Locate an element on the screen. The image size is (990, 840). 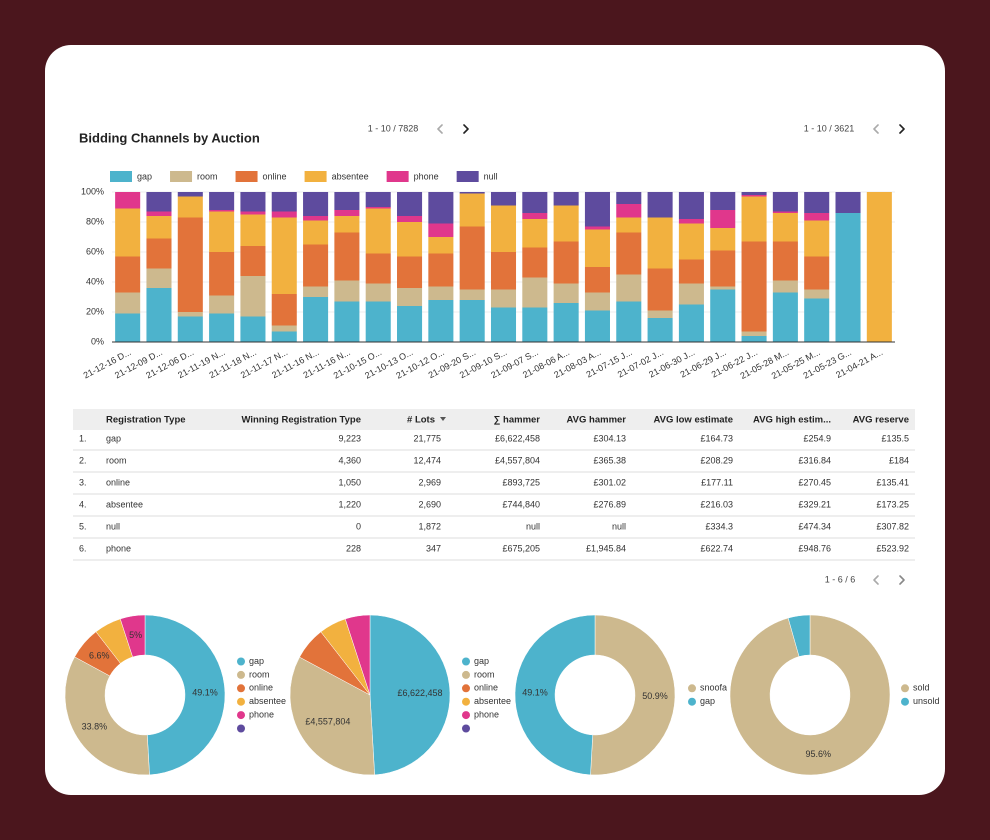
table-cell: phone is located at coordinates (118, 548).